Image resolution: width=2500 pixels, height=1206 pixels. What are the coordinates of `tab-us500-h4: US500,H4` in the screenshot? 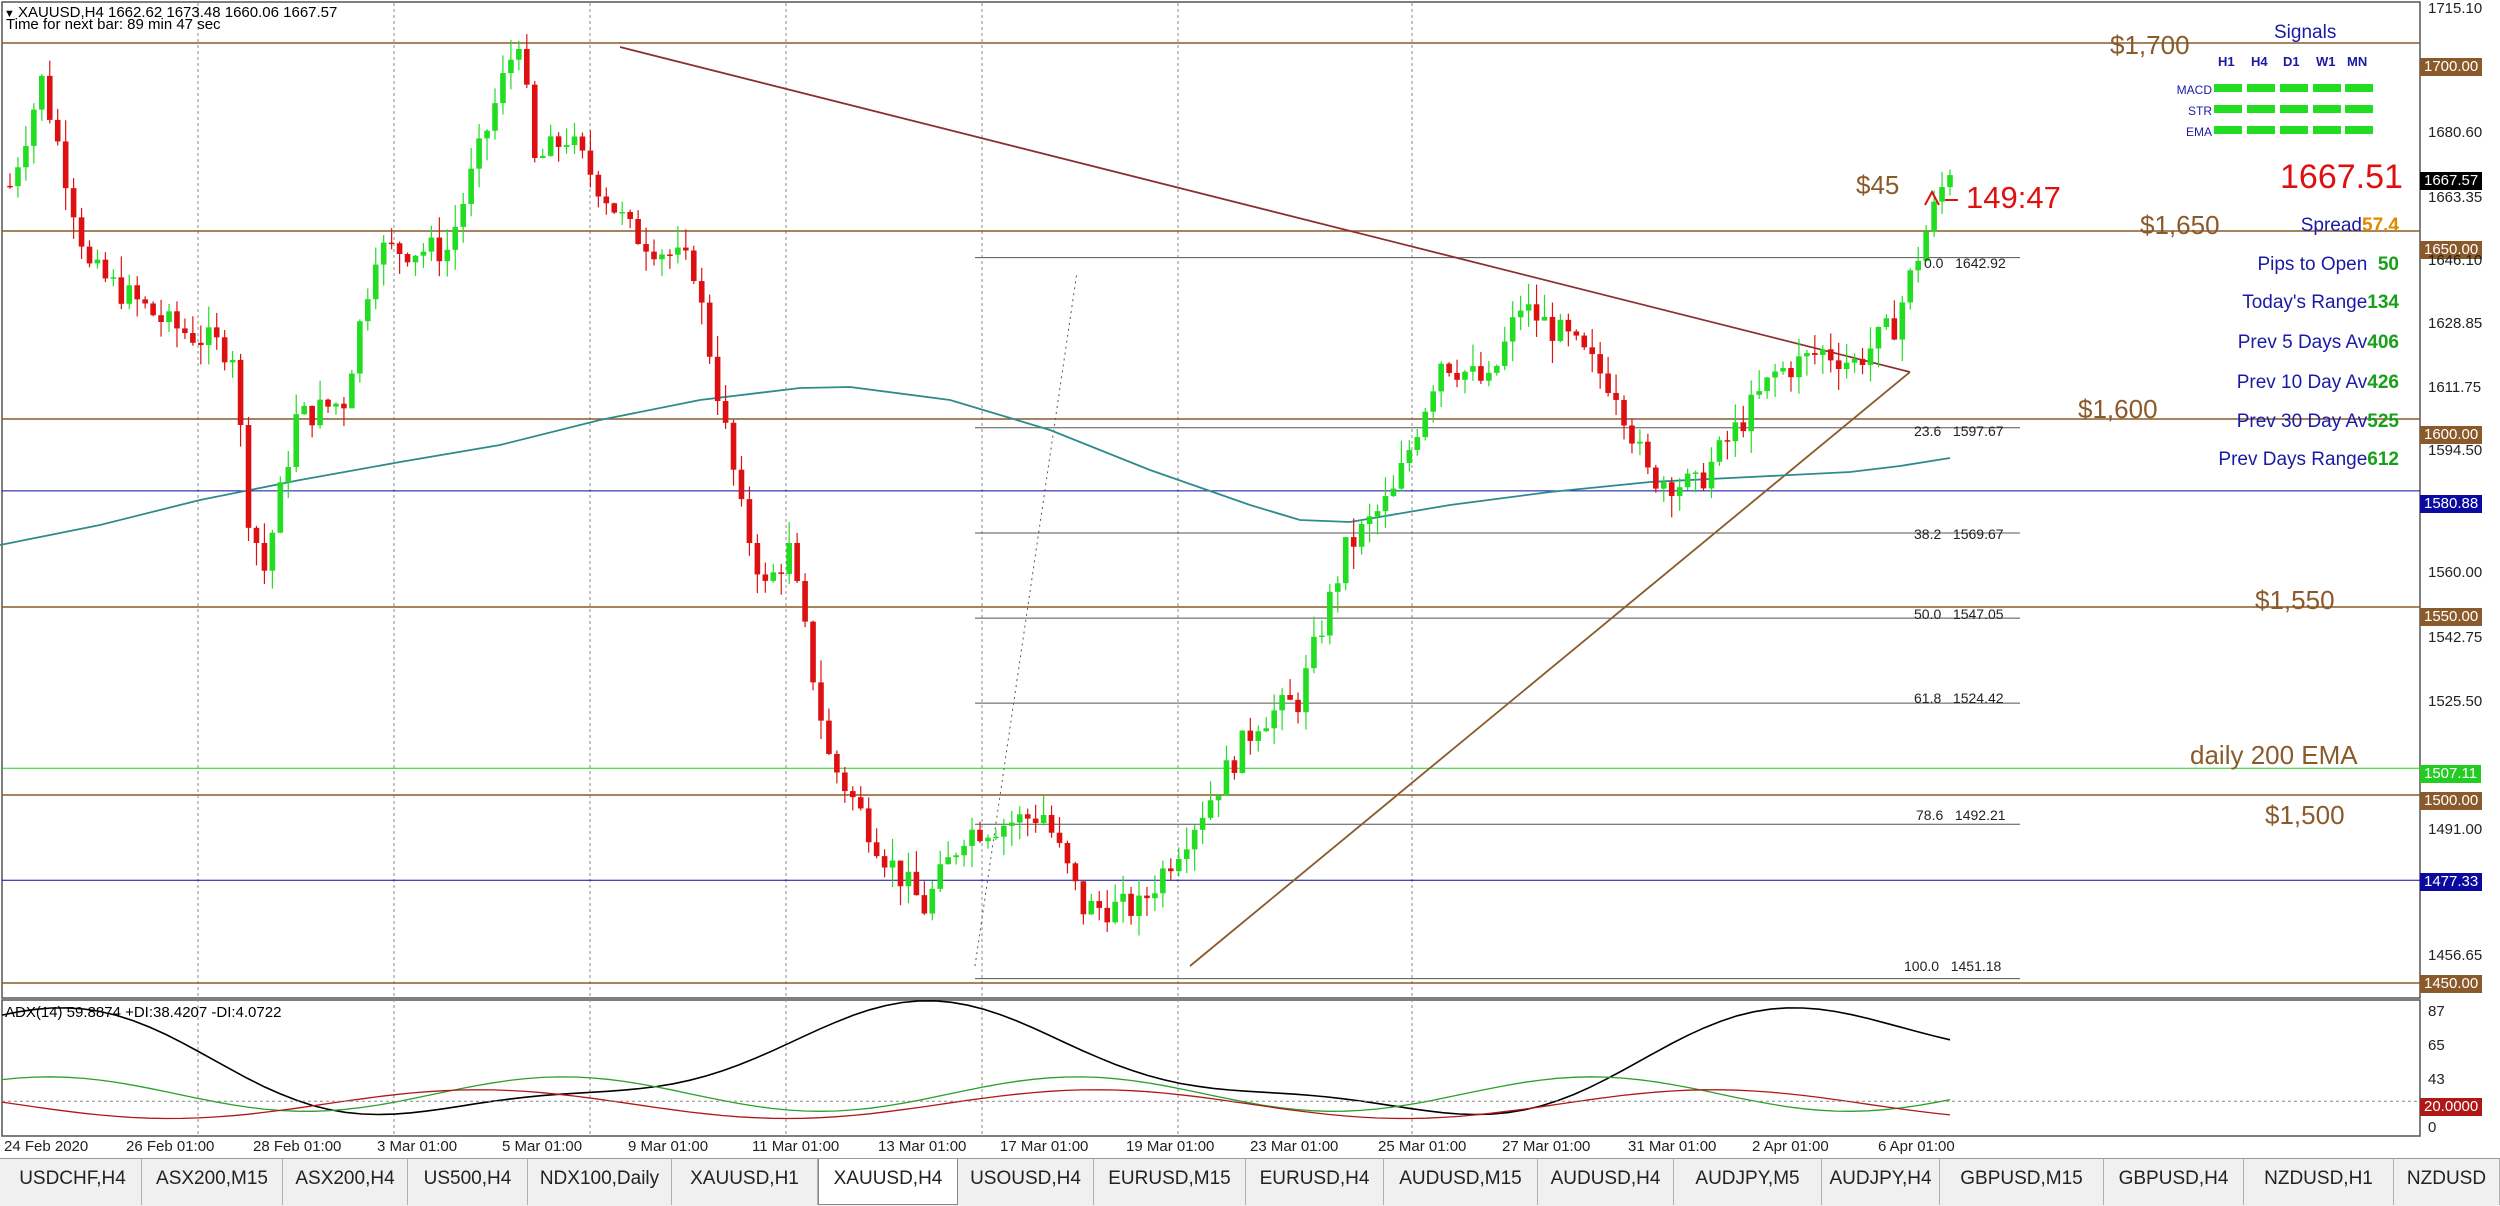 It's located at (468, 1182).